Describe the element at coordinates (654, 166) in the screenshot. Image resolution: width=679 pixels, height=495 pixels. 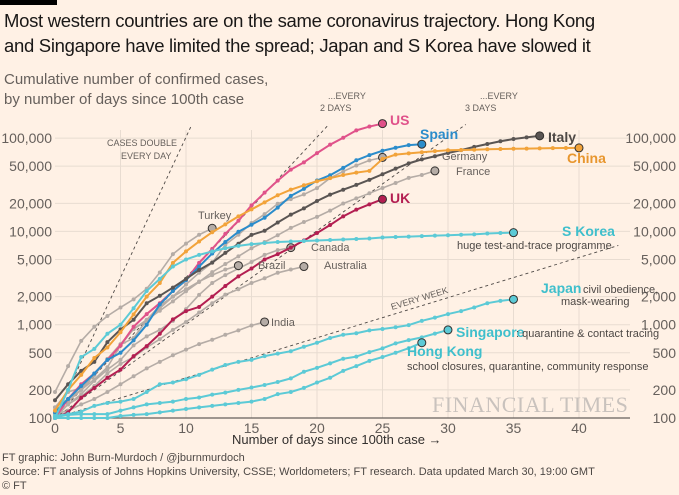
I see `y-tick-label-right: 50,000` at that location.